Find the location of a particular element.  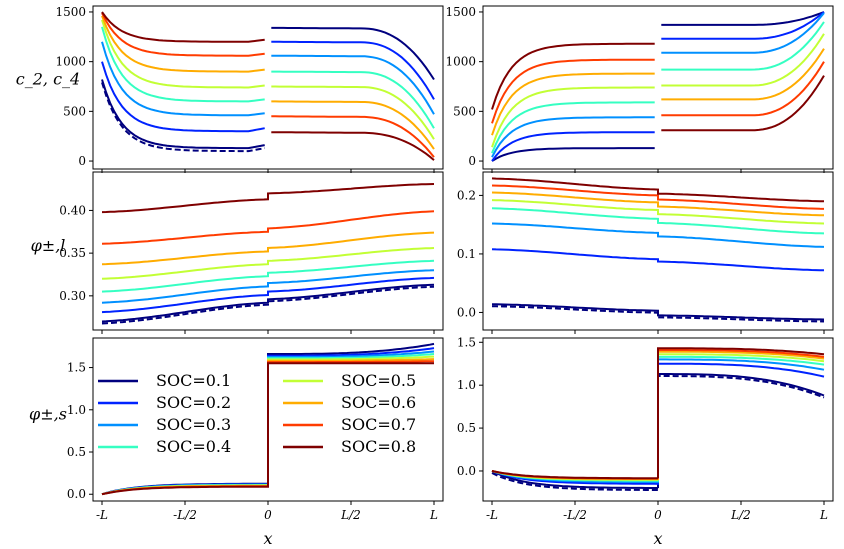

y-axis-label: φ±,l is located at coordinates (48, 245).